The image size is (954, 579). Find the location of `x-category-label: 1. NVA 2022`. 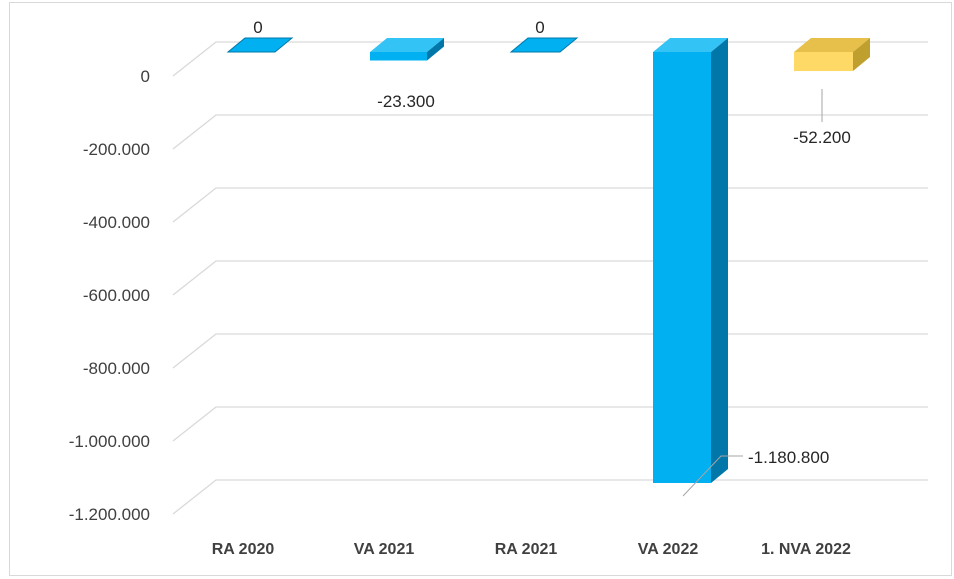

x-category-label: 1. NVA 2022 is located at coordinates (806, 549).